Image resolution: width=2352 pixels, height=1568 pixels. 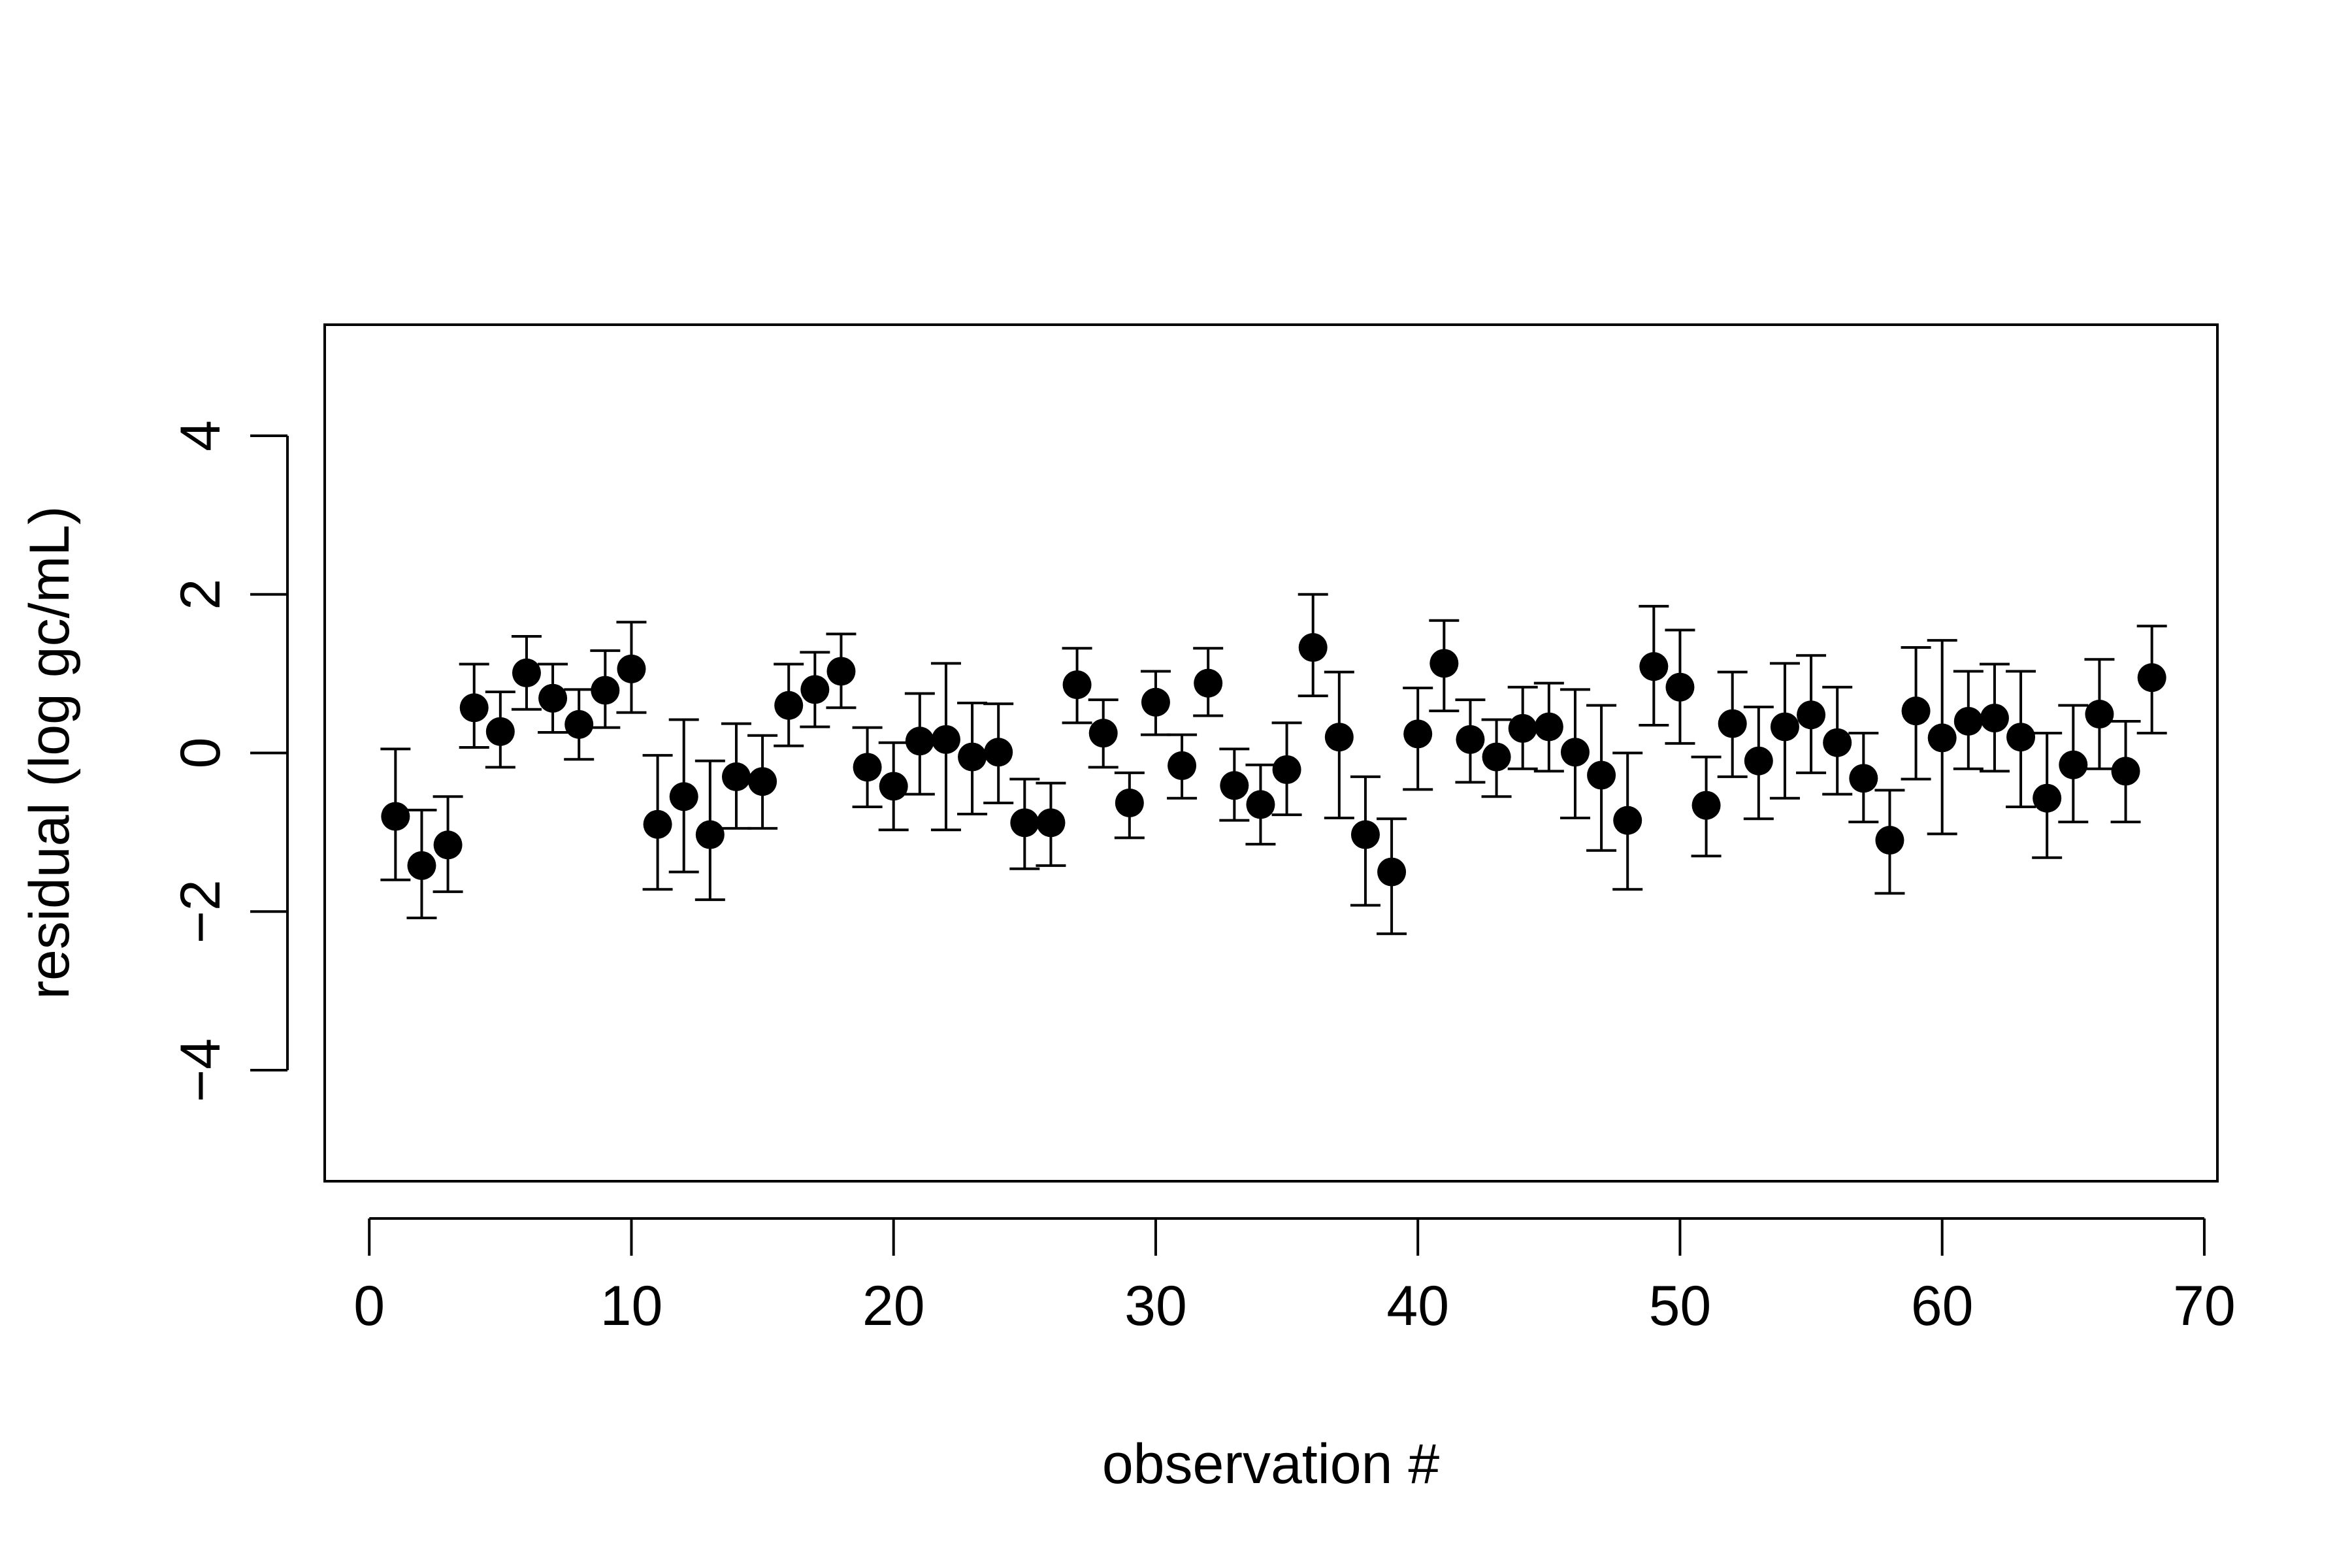 I want to click on y-axis: −4 −2 0 2 4, so click(x=229, y=761).